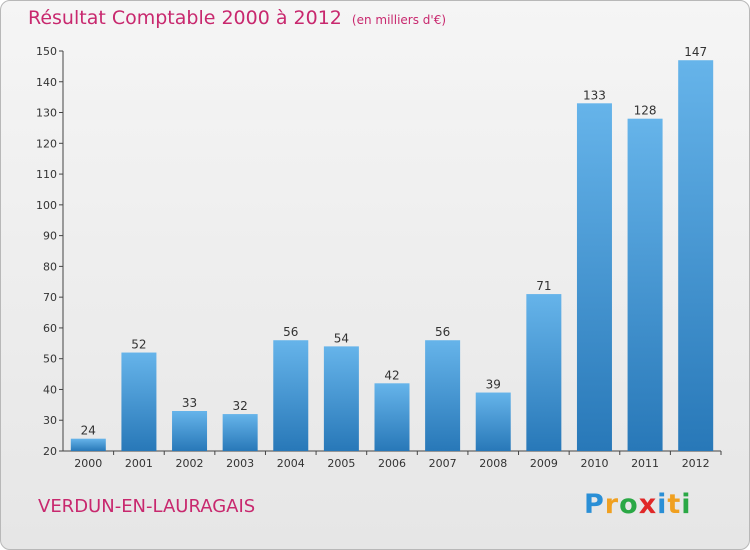 The width and height of the screenshot is (750, 550). Describe the element at coordinates (543, 286) in the screenshot. I see `bar-value-label: 71` at that location.